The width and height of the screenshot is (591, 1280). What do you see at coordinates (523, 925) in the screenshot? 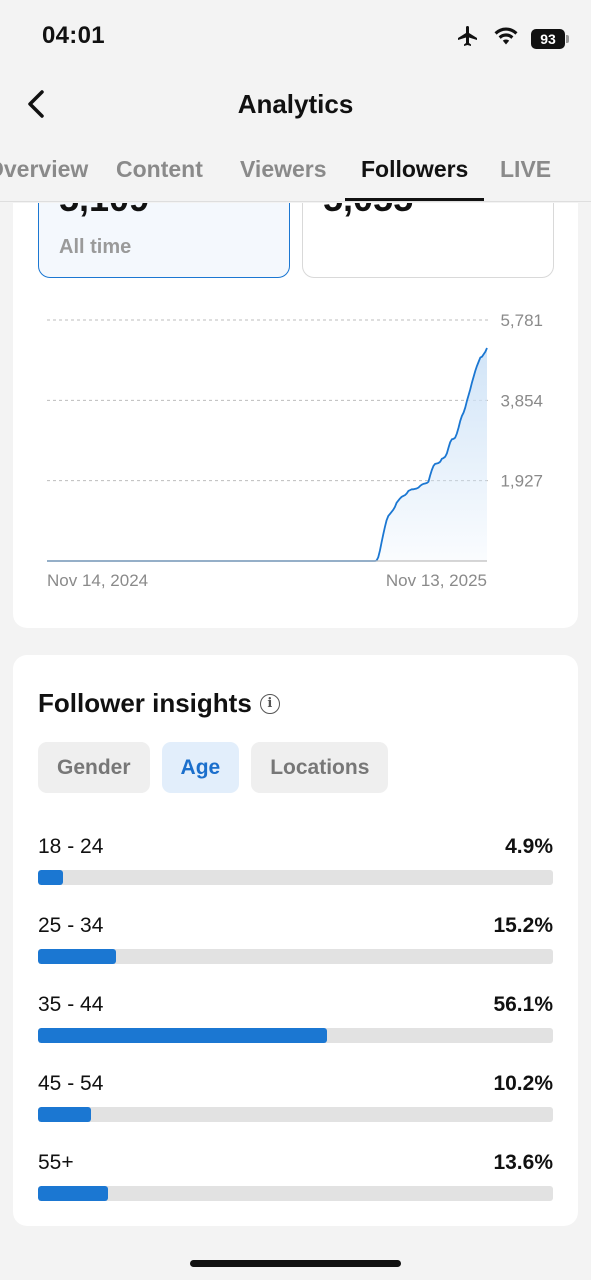
I see `age-percent: 15.2%` at bounding box center [523, 925].